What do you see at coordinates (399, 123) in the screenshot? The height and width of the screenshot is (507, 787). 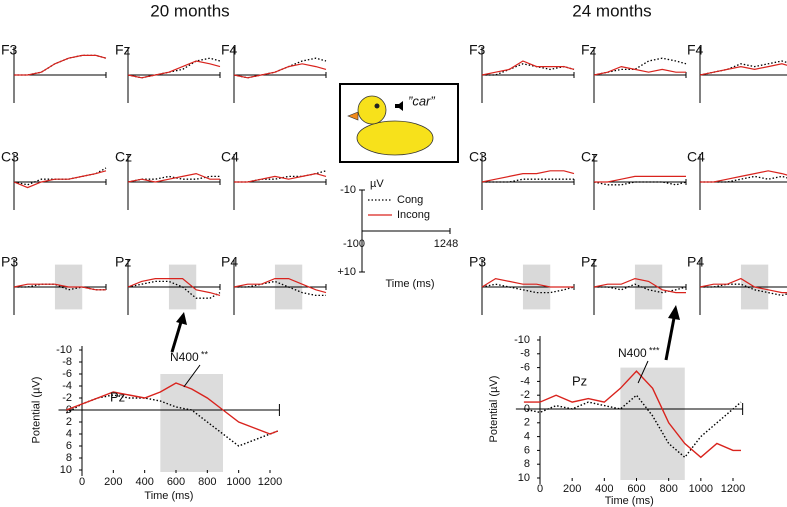 I see `stimulus-picture` at bounding box center [399, 123].